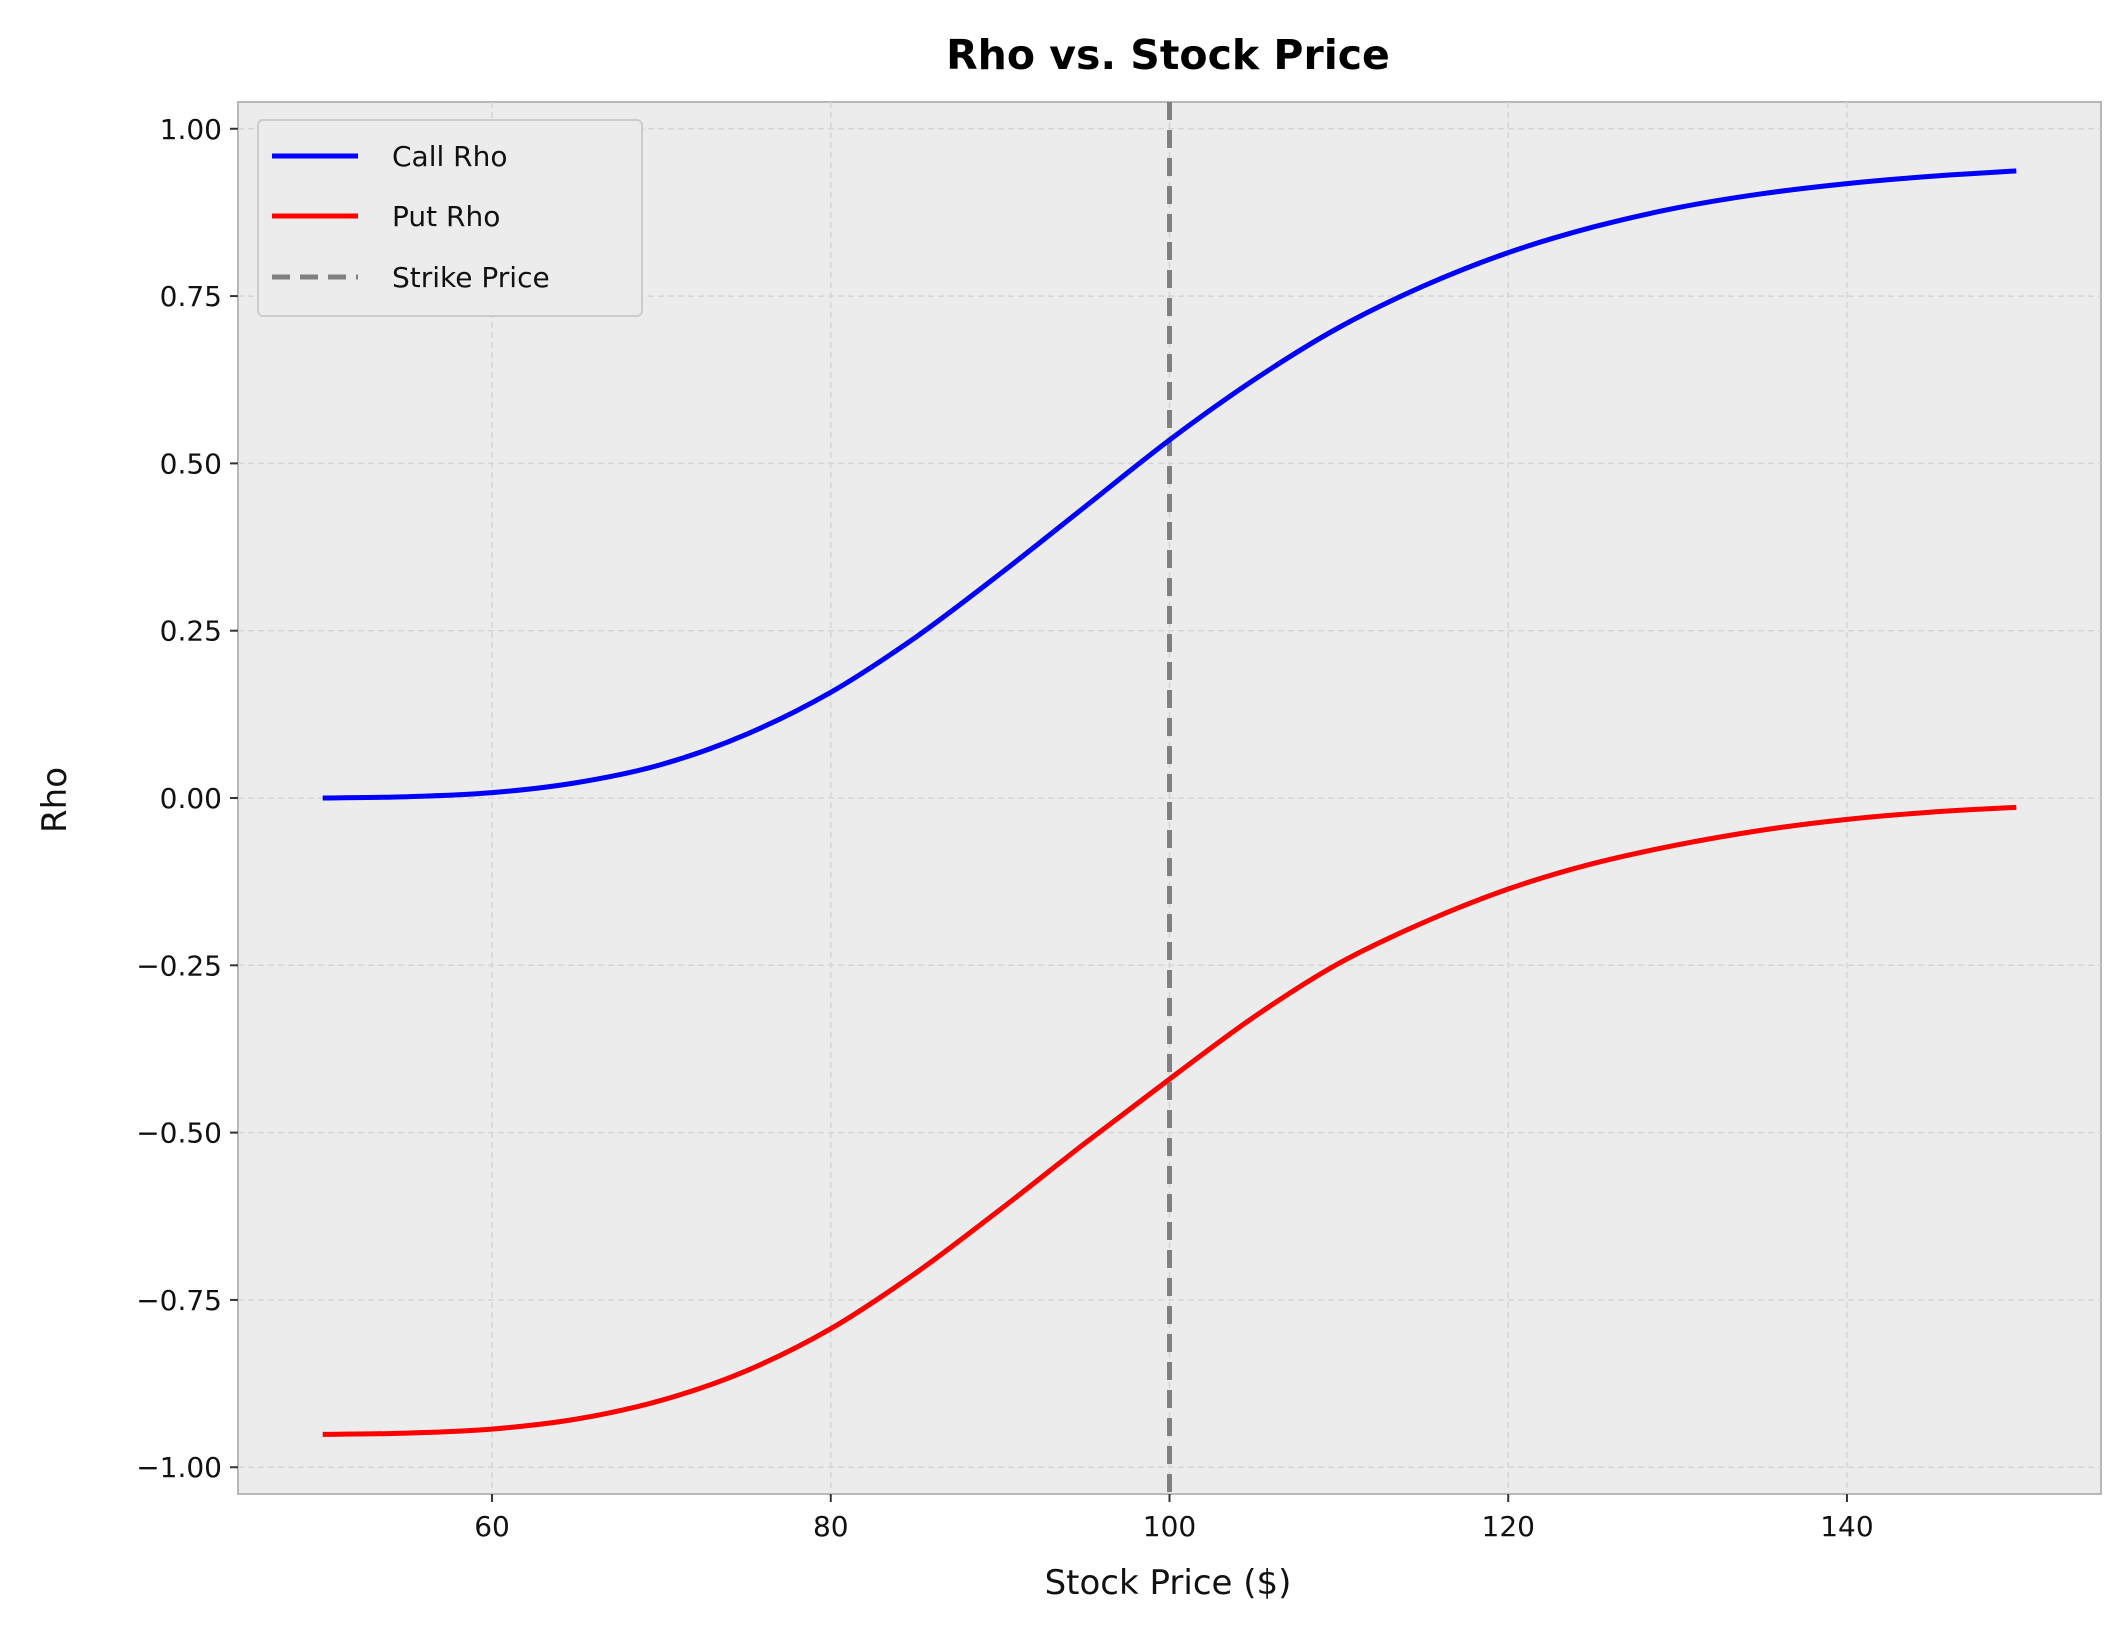 The width and height of the screenshot is (2126, 1636). Describe the element at coordinates (1169, 1526) in the screenshot. I see `x-tick-label: 100` at that location.